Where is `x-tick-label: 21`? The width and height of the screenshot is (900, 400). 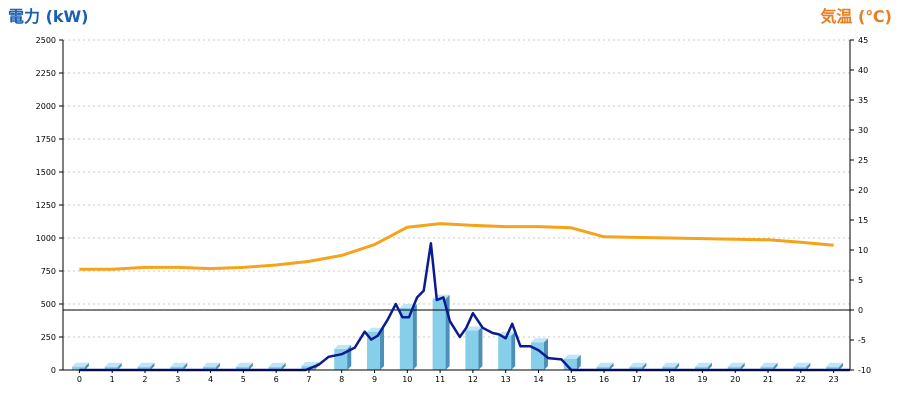
x-tick-label: 21 is located at coordinates (768, 379).